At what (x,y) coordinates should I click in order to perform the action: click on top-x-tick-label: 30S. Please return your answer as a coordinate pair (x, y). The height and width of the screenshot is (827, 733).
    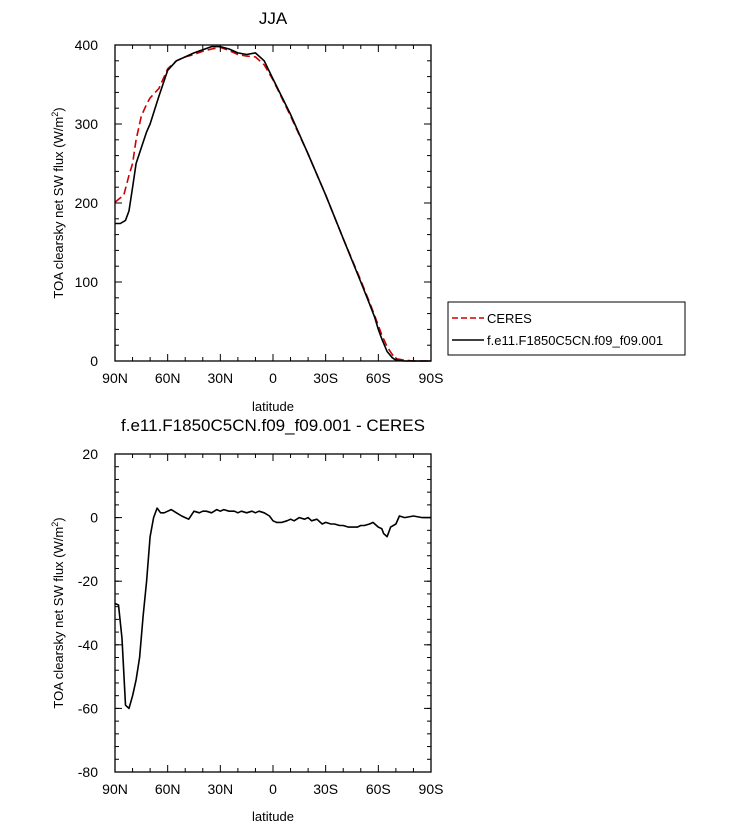
    Looking at the image, I should click on (325, 378).